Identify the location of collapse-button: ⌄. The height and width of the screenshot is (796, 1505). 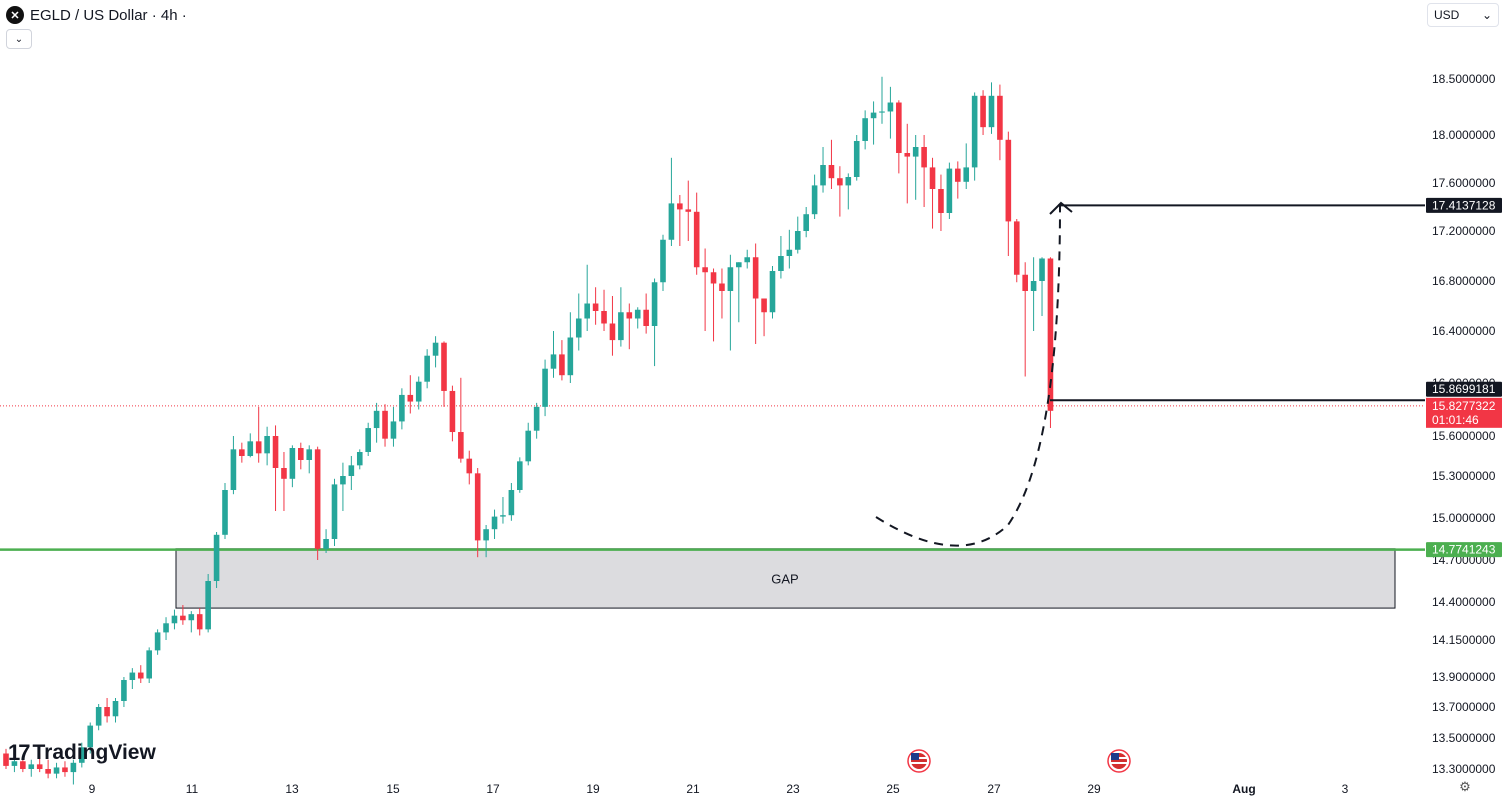
(19, 39).